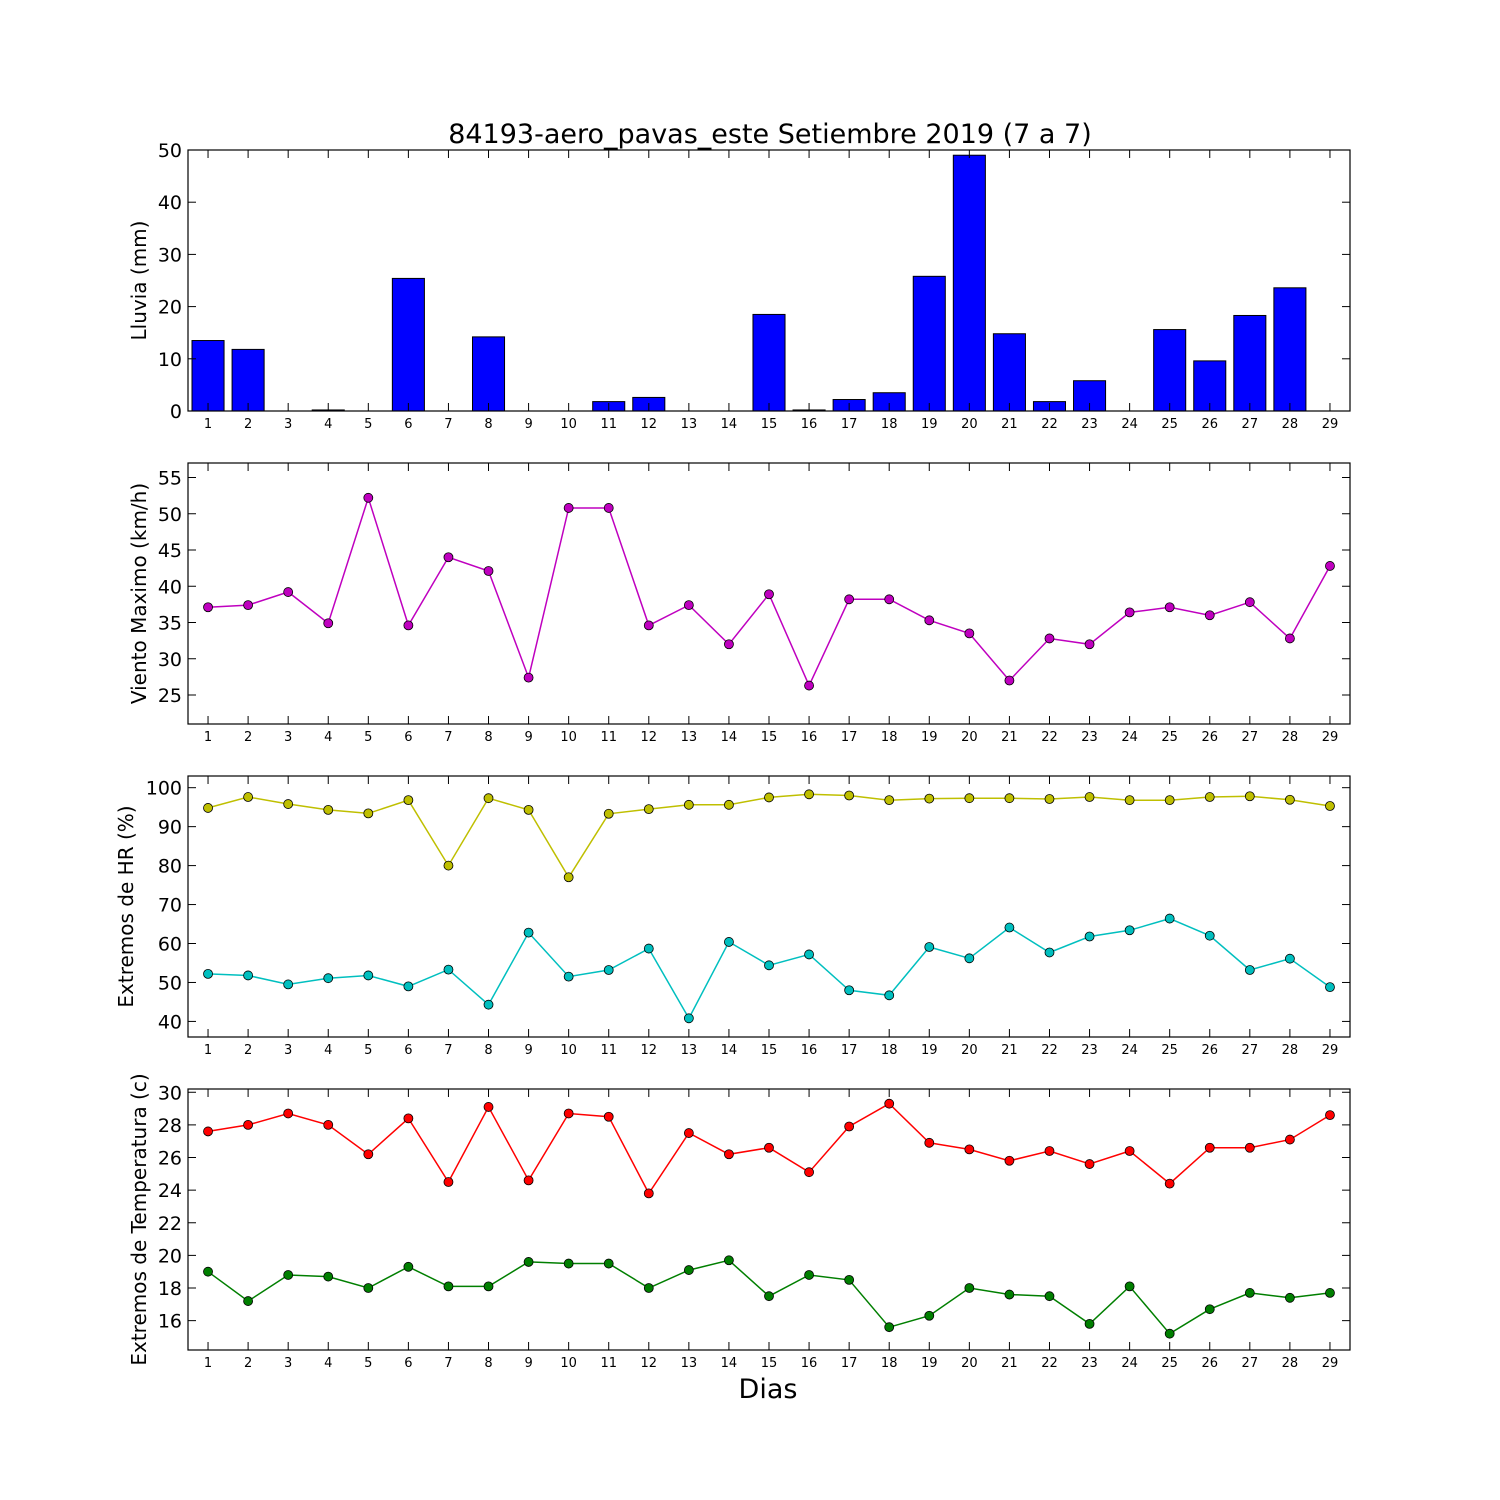  I want to click on x-tick-label: 12, so click(649, 737).